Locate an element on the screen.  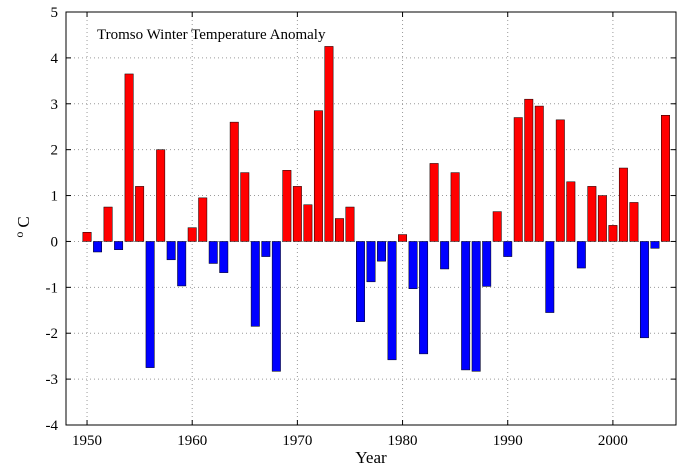
bar-1993 is located at coordinates (539, 173).